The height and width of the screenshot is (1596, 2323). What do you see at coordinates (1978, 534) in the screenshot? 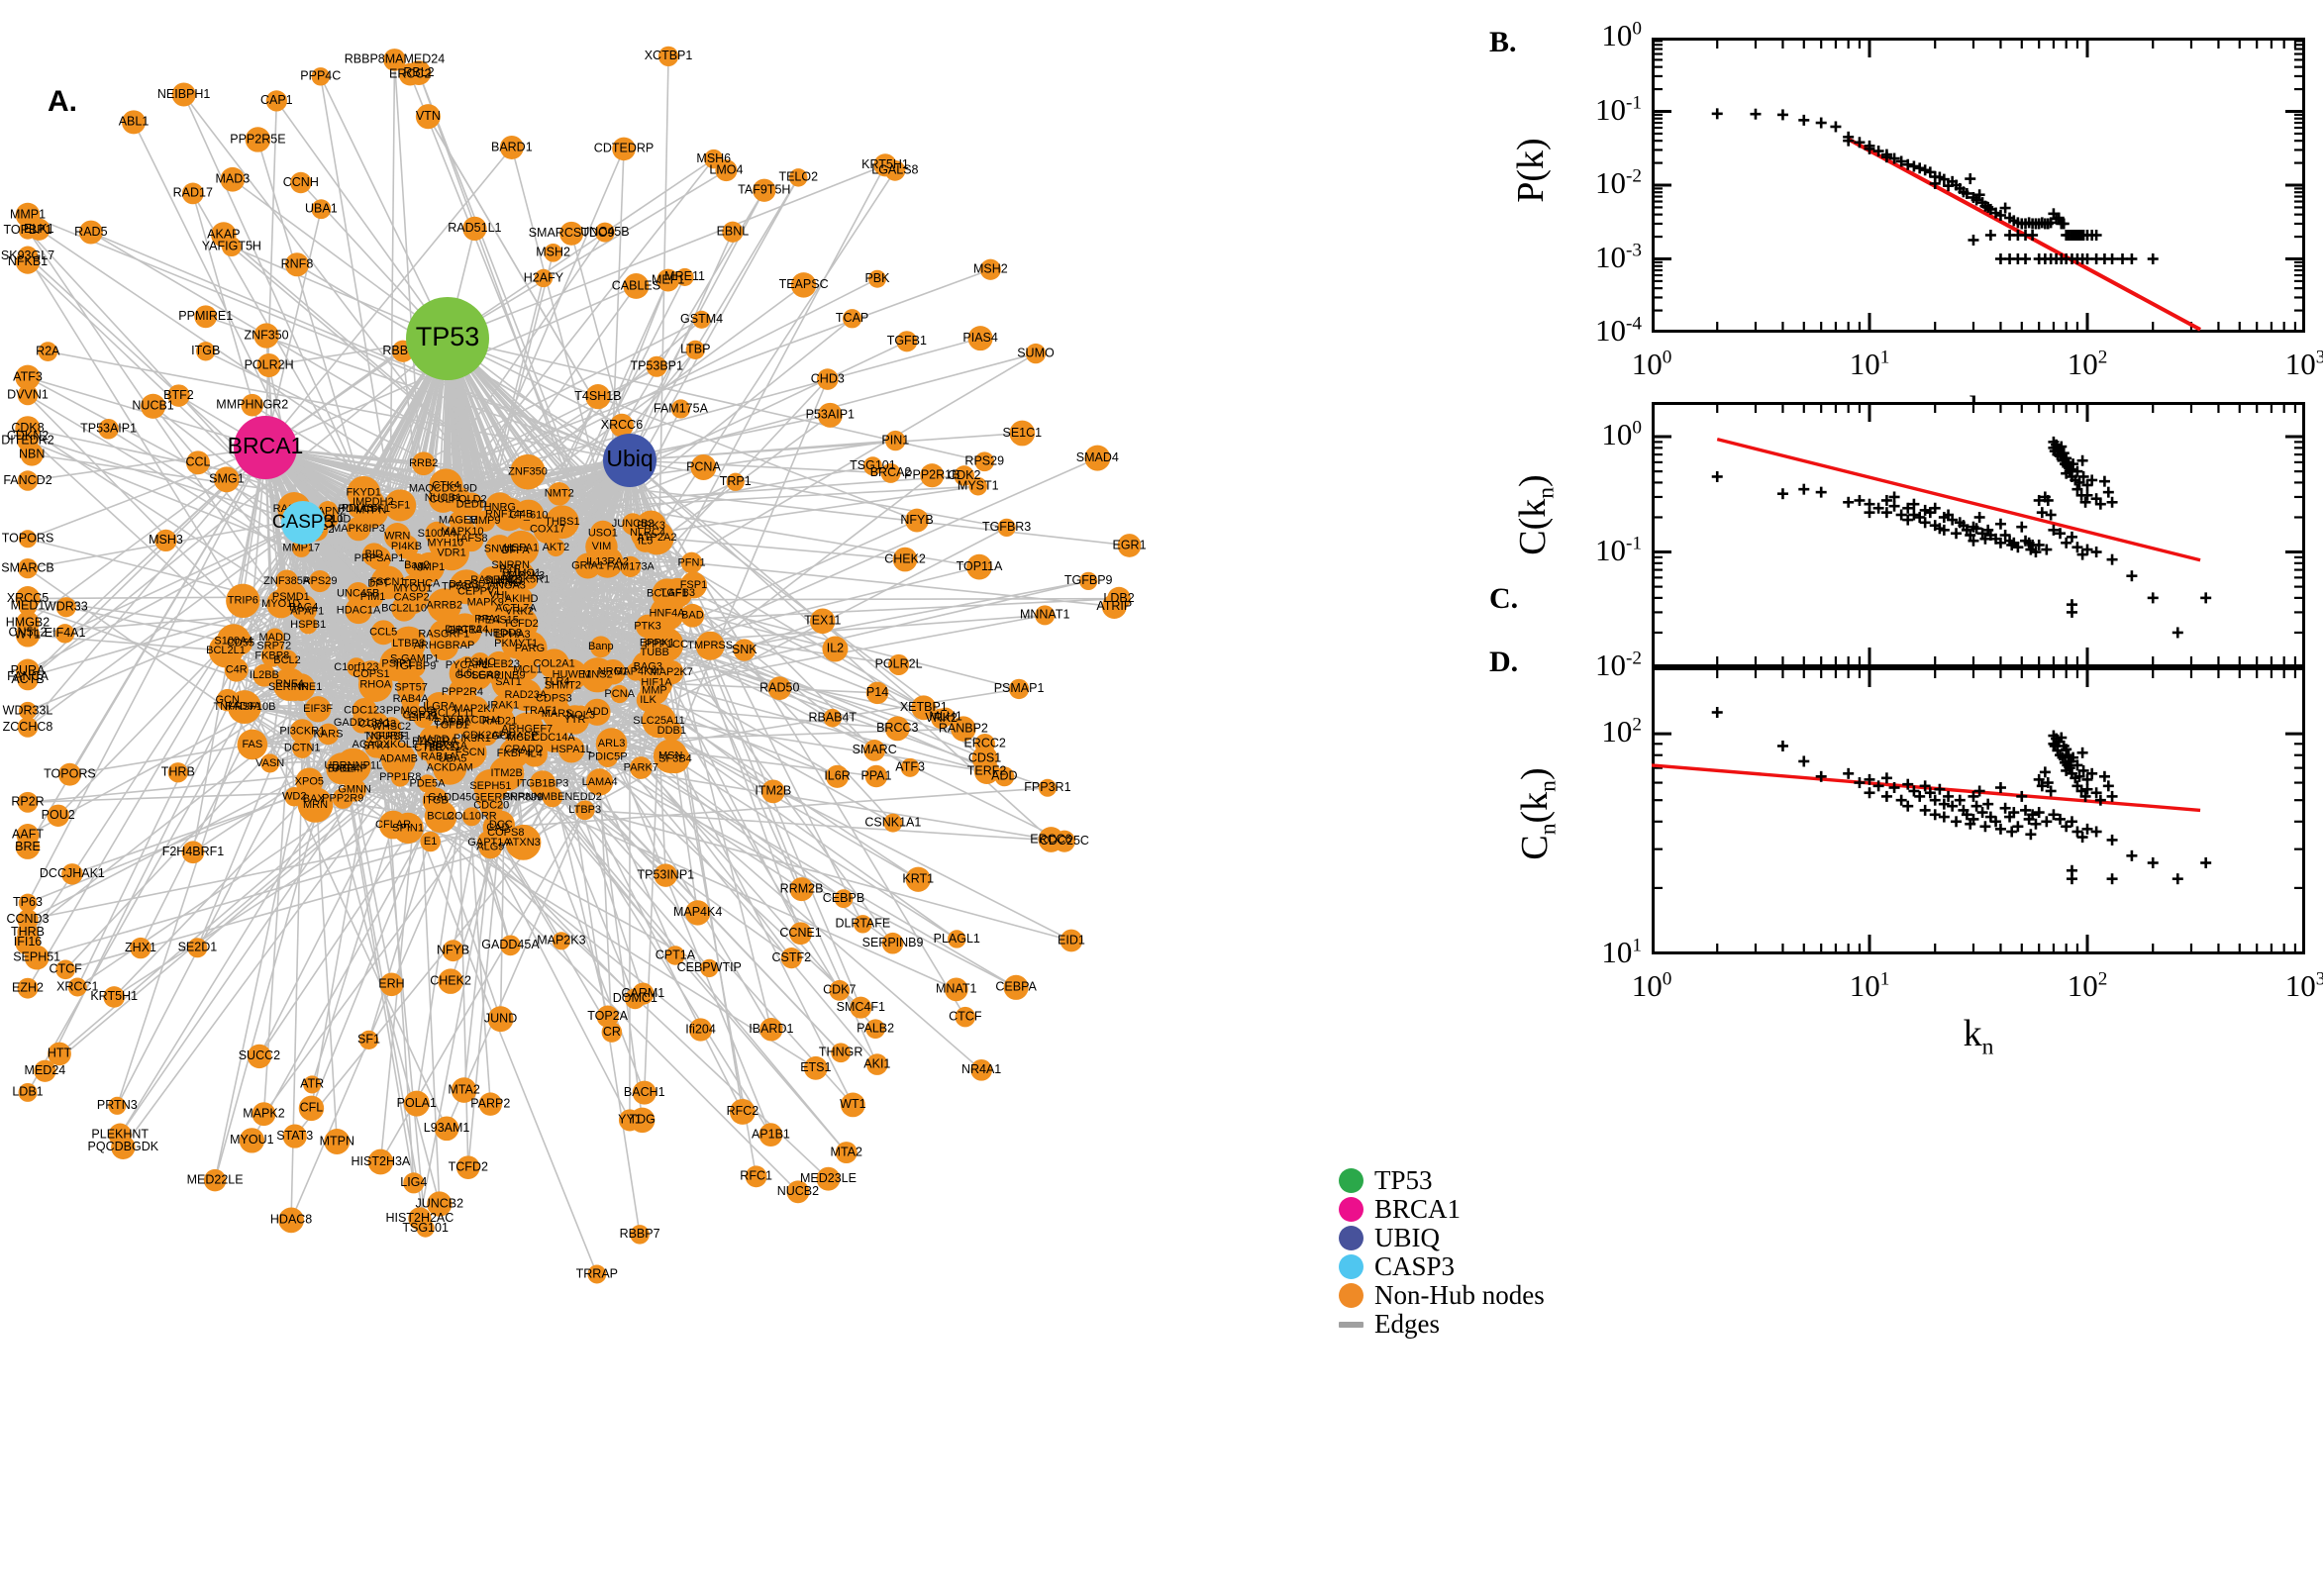
I see `panel-c-plot` at bounding box center [1978, 534].